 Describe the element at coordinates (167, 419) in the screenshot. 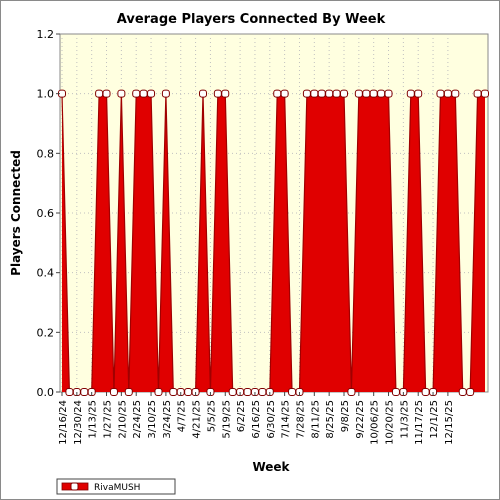

I see `x-tick-label: 3/24/25` at that location.